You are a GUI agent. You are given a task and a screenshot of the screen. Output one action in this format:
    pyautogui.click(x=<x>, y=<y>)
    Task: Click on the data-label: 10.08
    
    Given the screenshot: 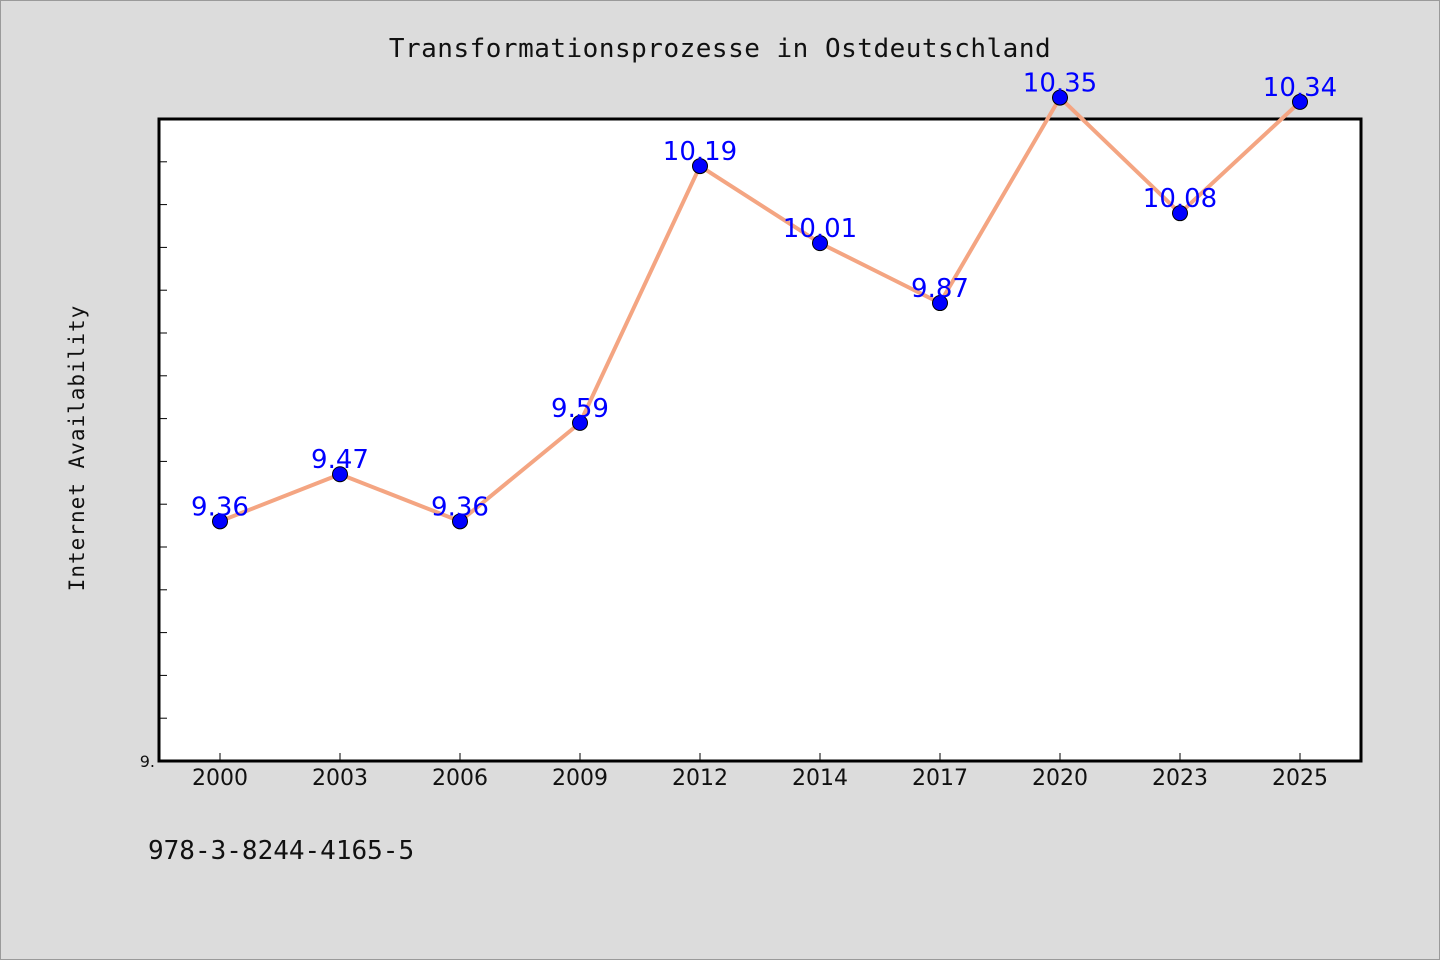 What is the action you would take?
    pyautogui.click(x=1180, y=199)
    